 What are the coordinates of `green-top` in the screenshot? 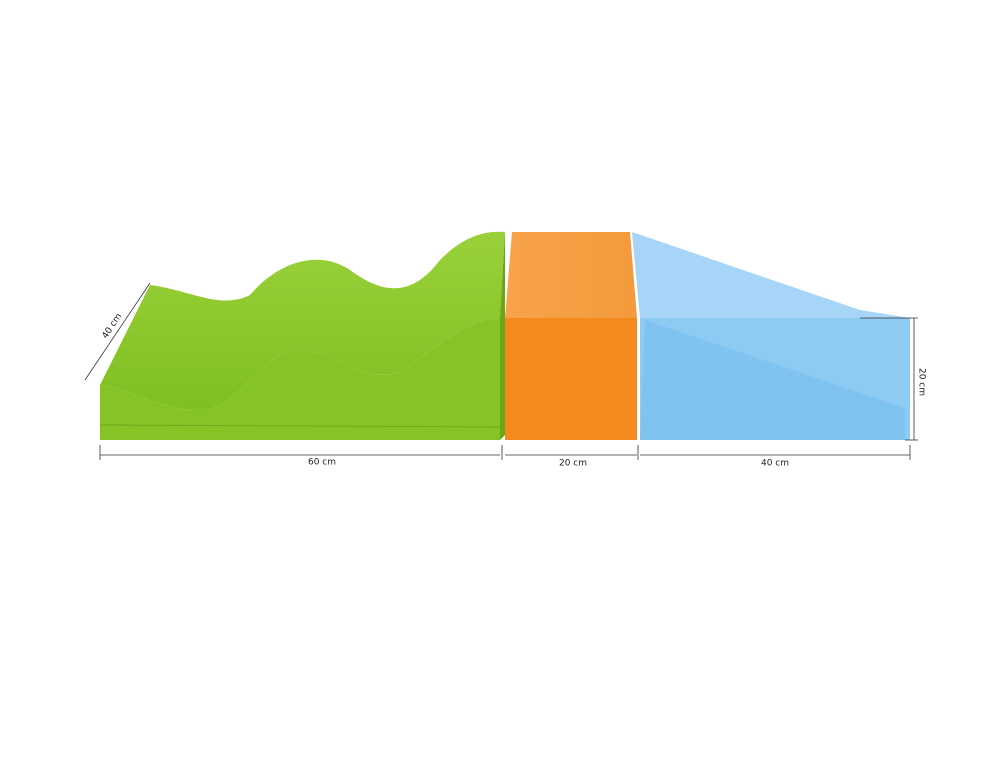 It's located at (302, 320).